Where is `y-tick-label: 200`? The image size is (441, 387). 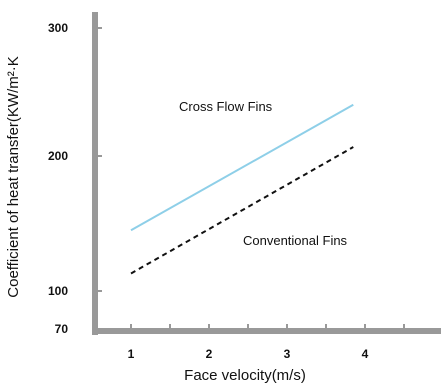 y-tick-label: 200 is located at coordinates (58, 156).